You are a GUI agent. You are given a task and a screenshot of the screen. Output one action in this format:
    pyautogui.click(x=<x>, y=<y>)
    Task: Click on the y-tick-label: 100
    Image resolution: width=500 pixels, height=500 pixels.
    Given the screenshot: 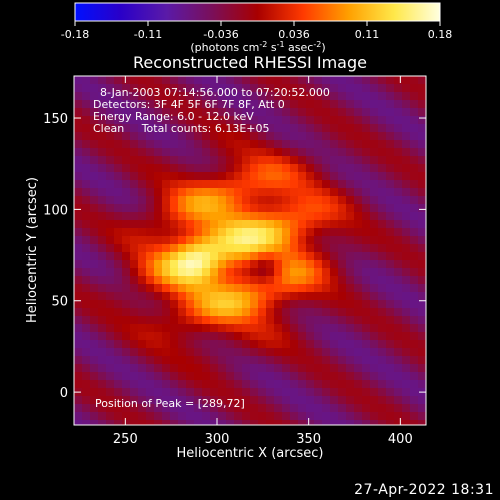 What is the action you would take?
    pyautogui.click(x=55, y=210)
    